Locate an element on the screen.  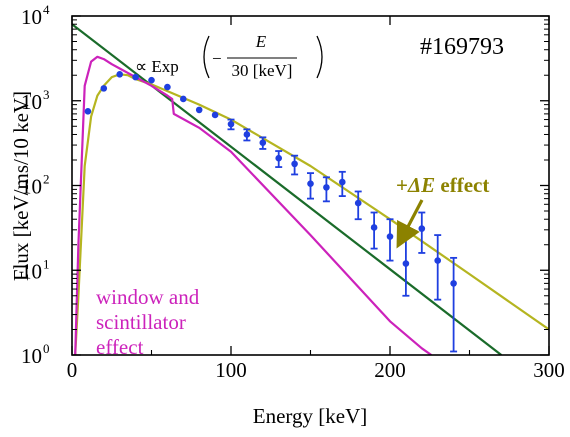
y-tick-exponent: 1 is located at coordinates (46, 263).